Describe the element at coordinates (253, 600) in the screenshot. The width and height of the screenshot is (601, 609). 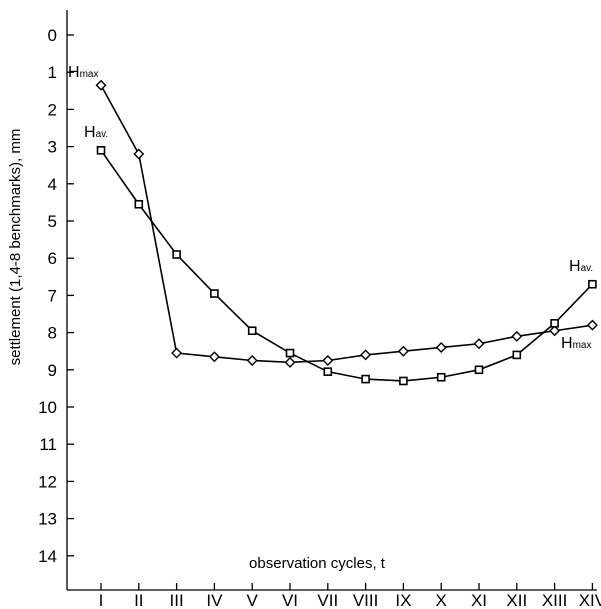
I see `x-tick-label: V` at that location.